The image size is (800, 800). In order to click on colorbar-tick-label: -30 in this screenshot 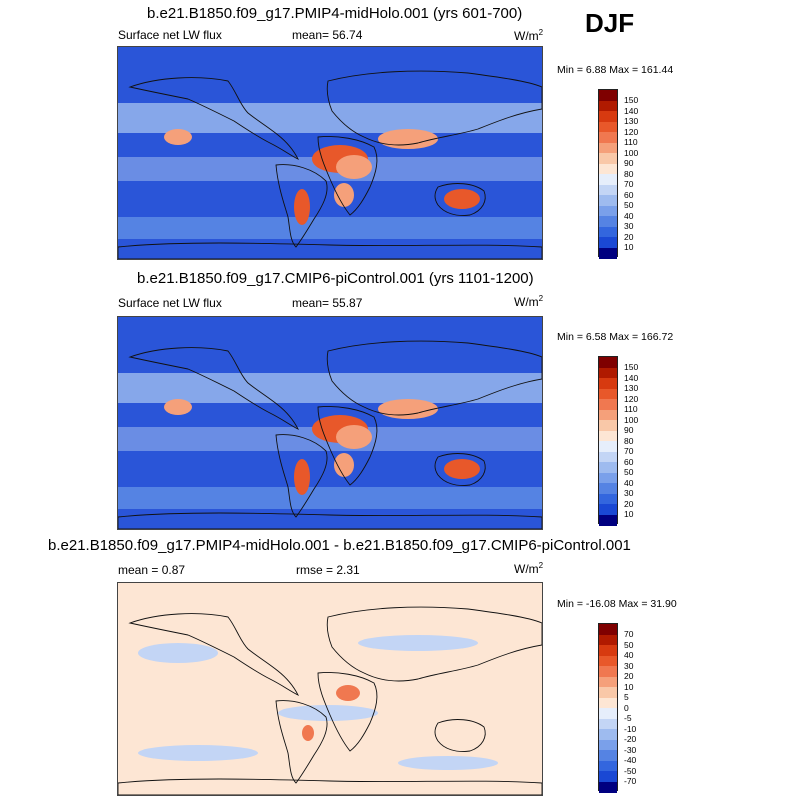, I will do `click(630, 749)`.